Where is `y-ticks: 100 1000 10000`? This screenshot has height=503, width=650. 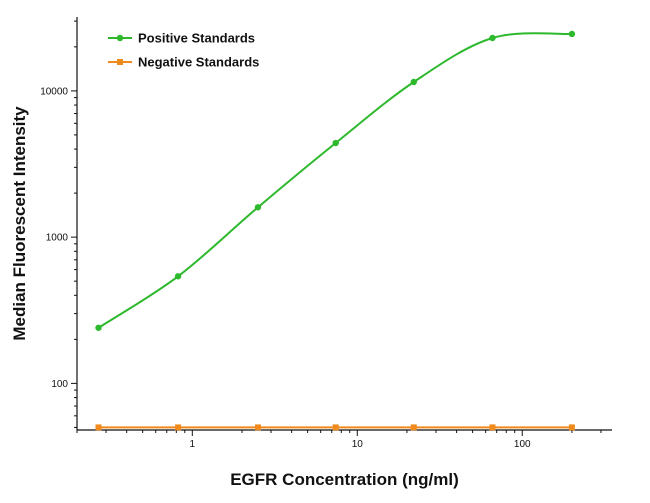
y-ticks: 100 1000 10000 is located at coordinates (58, 224).